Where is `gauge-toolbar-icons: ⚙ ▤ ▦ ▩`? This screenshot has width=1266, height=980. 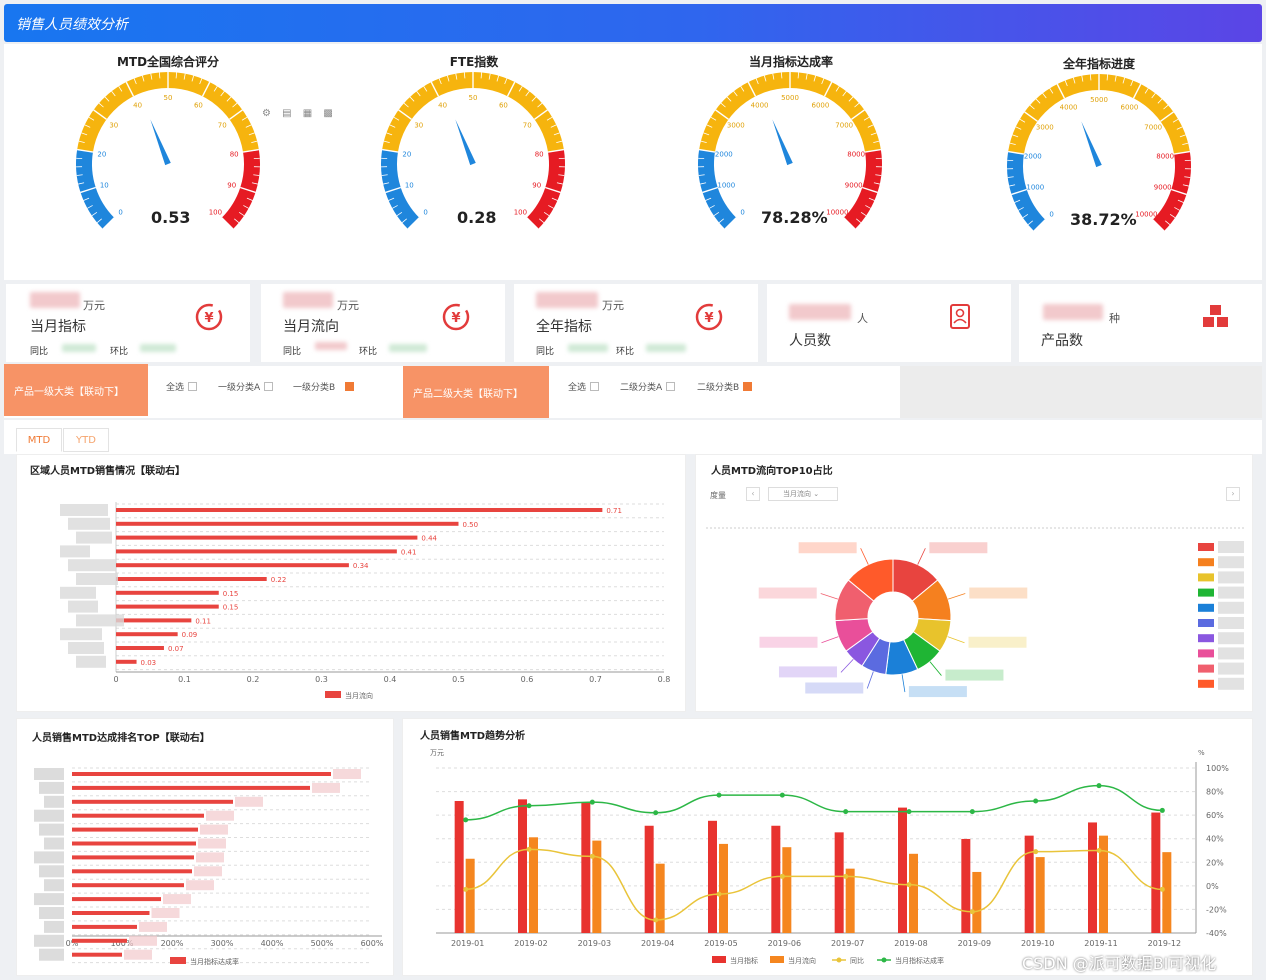
gauge-toolbar-icons: ⚙ ▤ ▦ ▩ is located at coordinates (299, 113).